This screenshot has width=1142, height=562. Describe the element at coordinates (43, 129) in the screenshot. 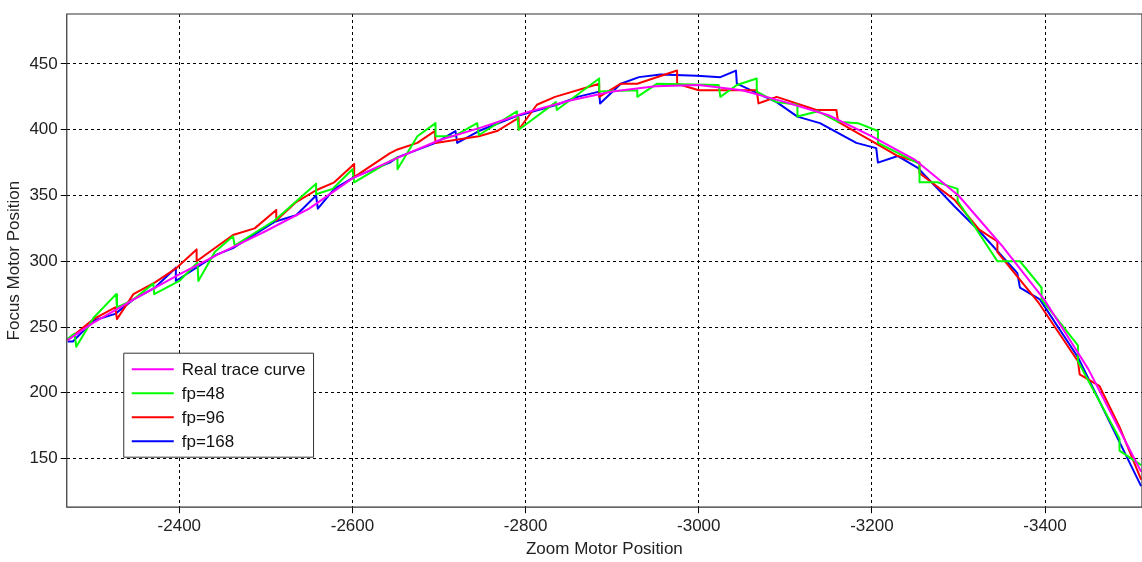

I see `y-tick-label: 400` at that location.